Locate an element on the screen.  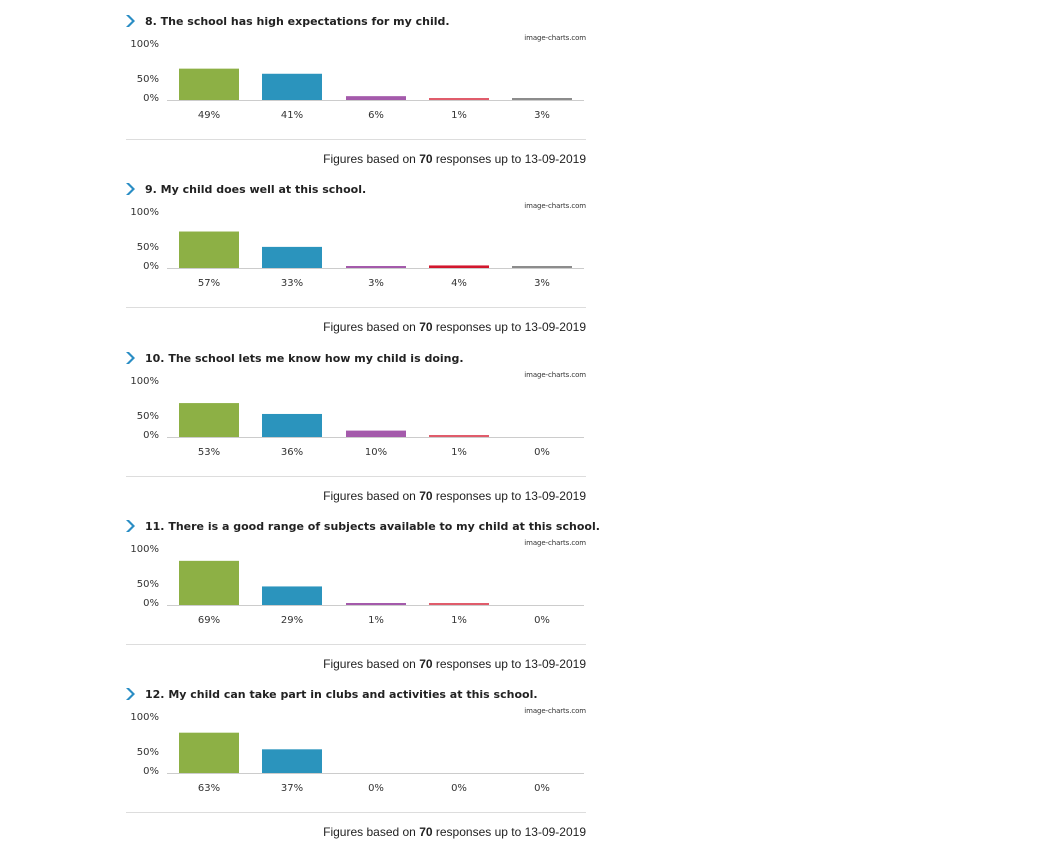
bar-chart: 100% 50% 0% 69% 29% 1% 1% 0% is located at coordinates (357, 585).